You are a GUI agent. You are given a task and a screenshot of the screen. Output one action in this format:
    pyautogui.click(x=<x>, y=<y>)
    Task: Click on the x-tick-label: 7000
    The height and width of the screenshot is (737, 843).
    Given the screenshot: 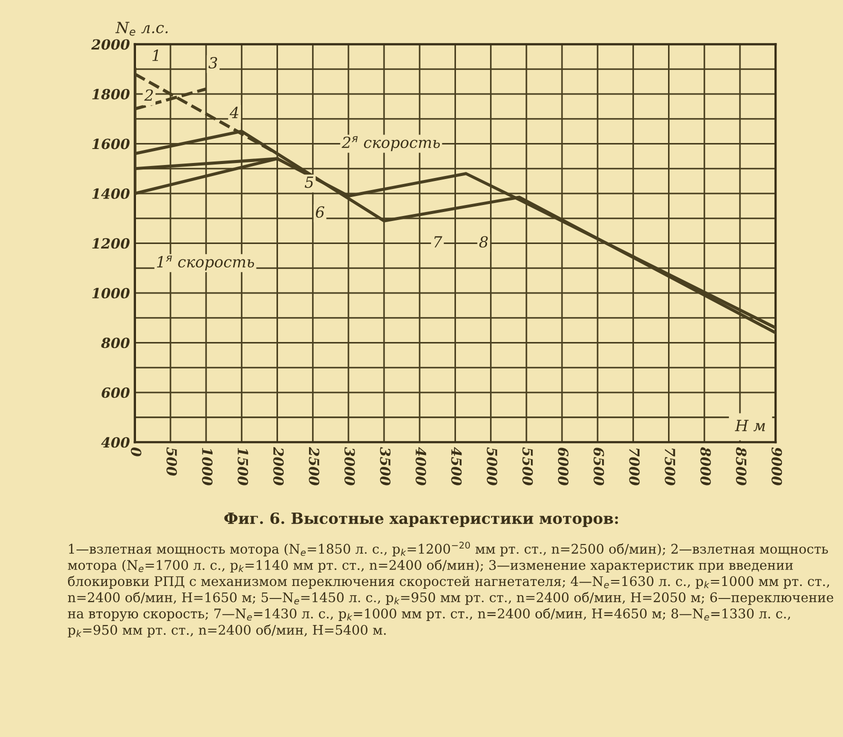 What is the action you would take?
    pyautogui.click(x=634, y=467)
    